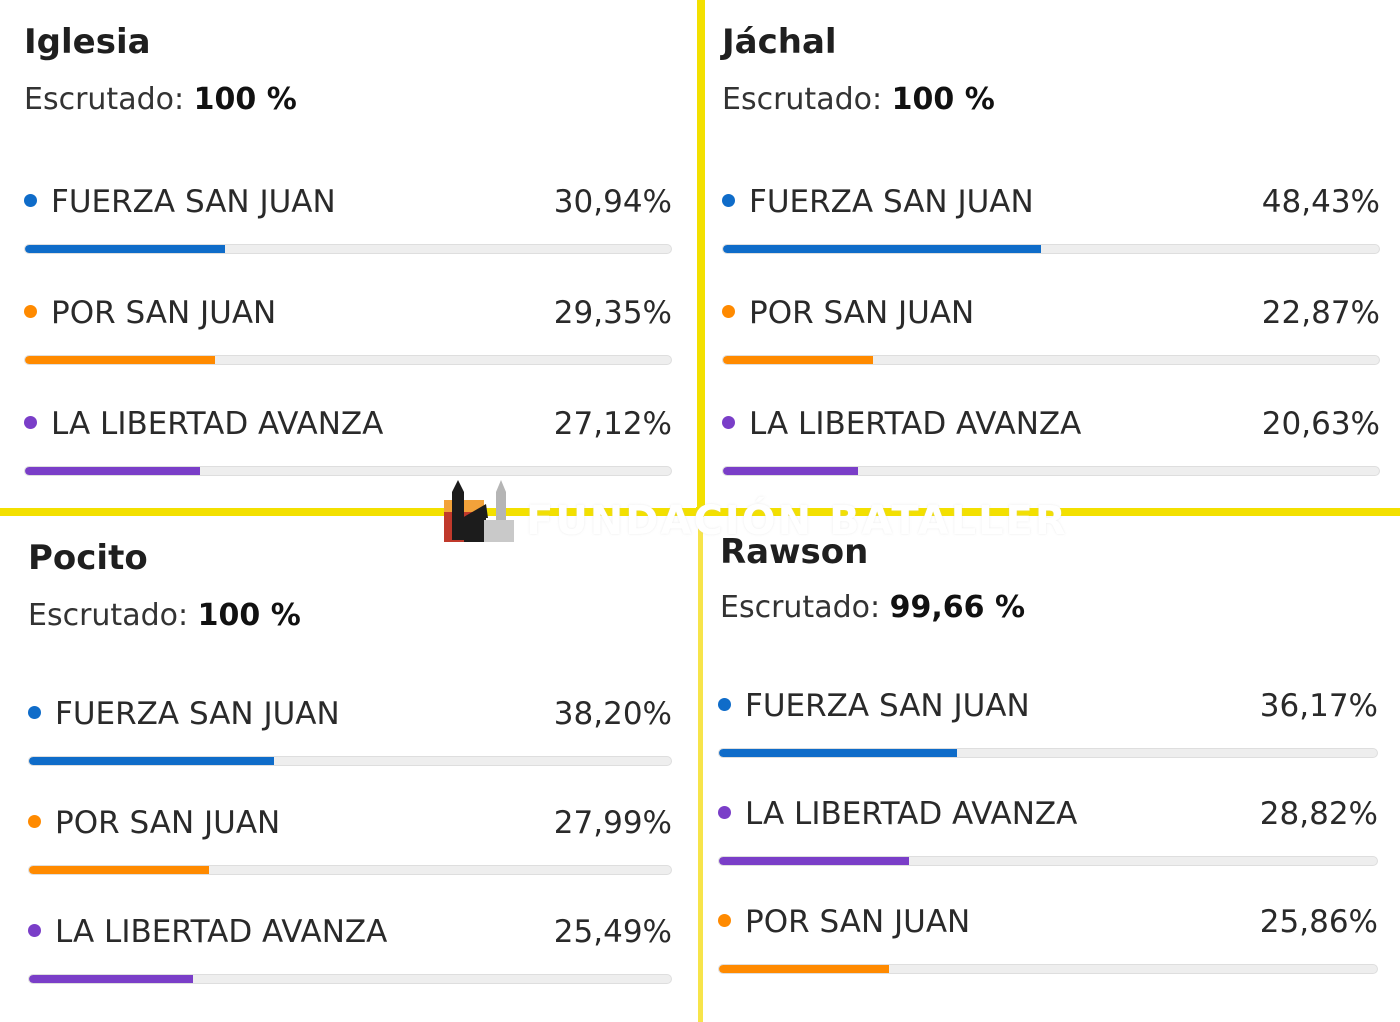  What do you see at coordinates (1320, 424) in the screenshot?
I see `party-percentage: 20,63%` at bounding box center [1320, 424].